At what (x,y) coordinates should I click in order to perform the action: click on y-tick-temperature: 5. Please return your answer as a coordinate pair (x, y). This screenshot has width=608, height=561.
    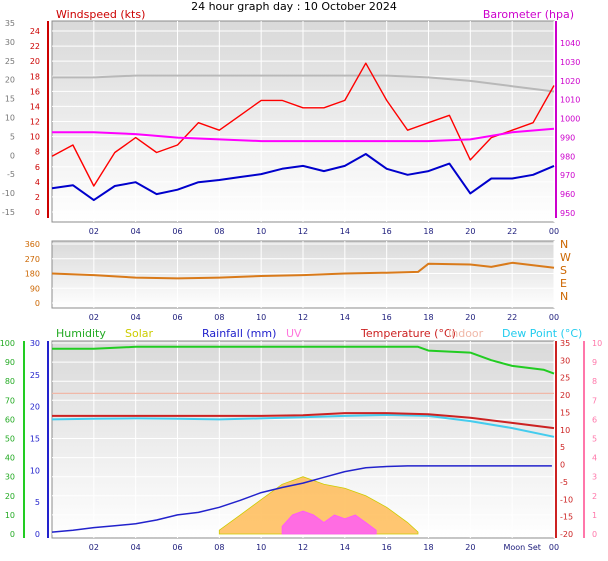
    Looking at the image, I should click on (562, 447).